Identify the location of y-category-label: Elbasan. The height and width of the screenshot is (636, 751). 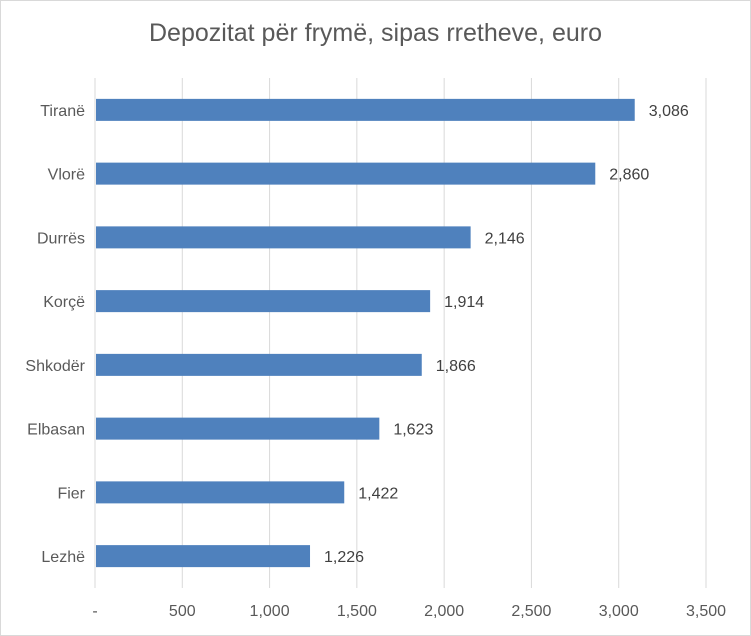
(56, 430).